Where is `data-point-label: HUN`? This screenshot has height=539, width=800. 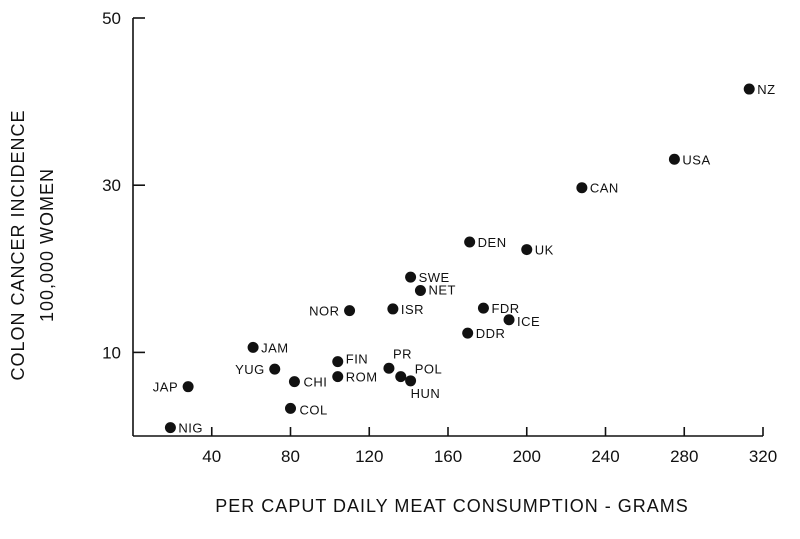 data-point-label: HUN is located at coordinates (426, 393).